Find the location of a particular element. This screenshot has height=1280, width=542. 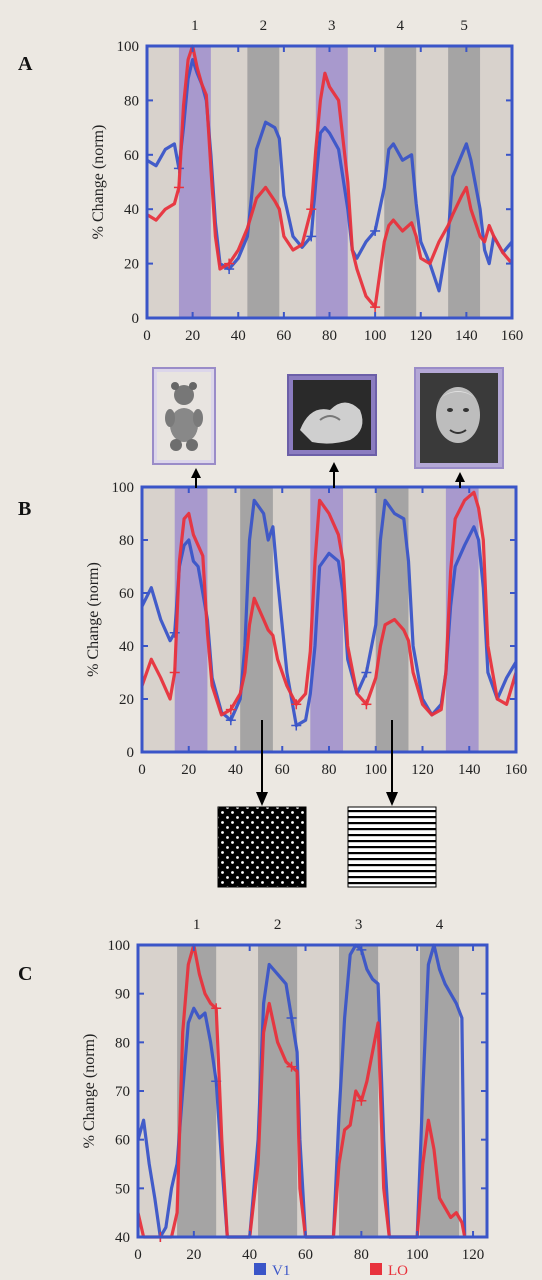

x-tick-label-c-100: 100 is located at coordinates (417, 1255).